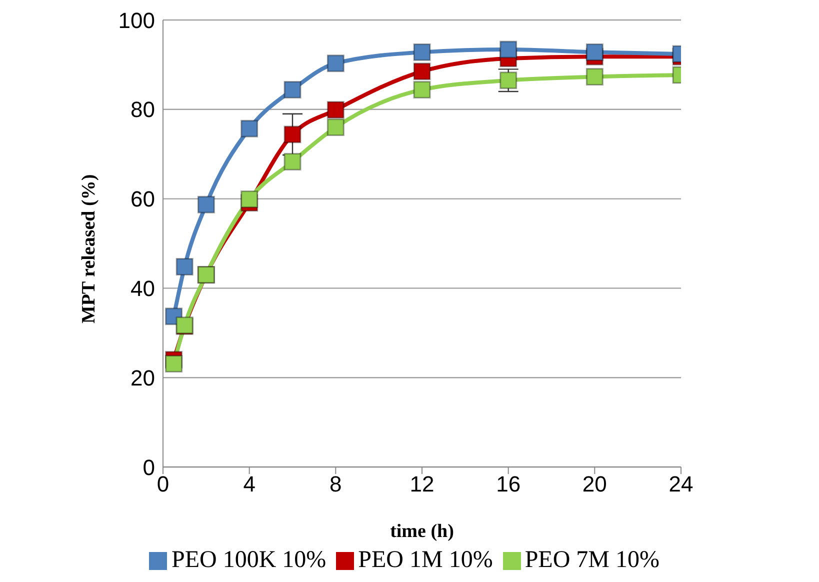  I want to click on legend-label: PEO 1M 10%, so click(425, 560).